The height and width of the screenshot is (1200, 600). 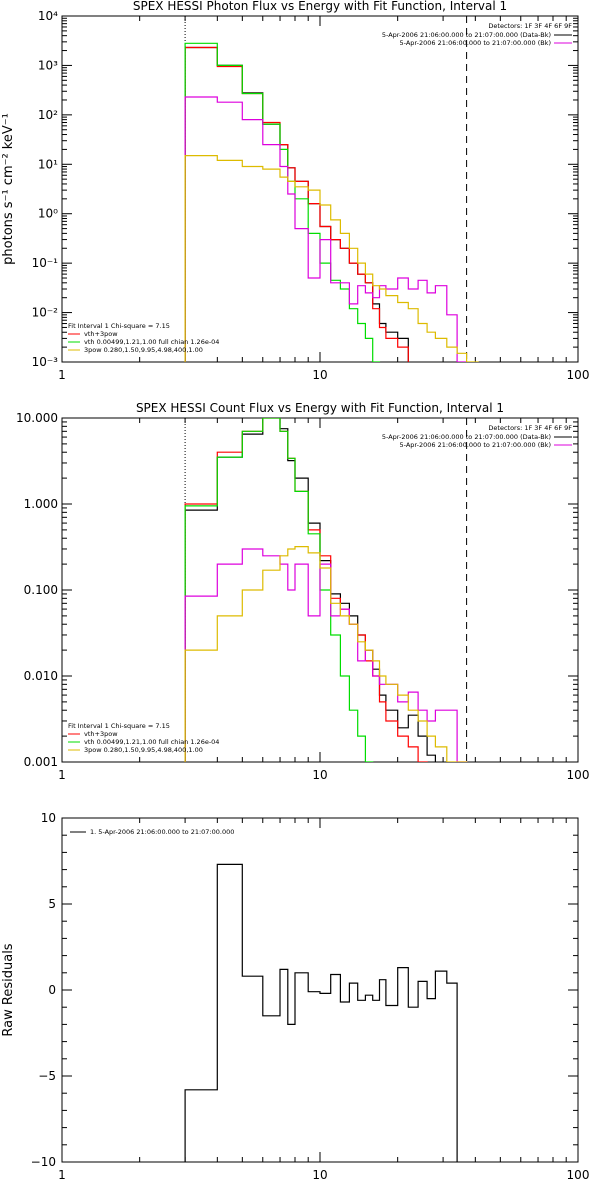 What do you see at coordinates (52, 990) in the screenshot?
I see `y-tick-label: 0` at bounding box center [52, 990].